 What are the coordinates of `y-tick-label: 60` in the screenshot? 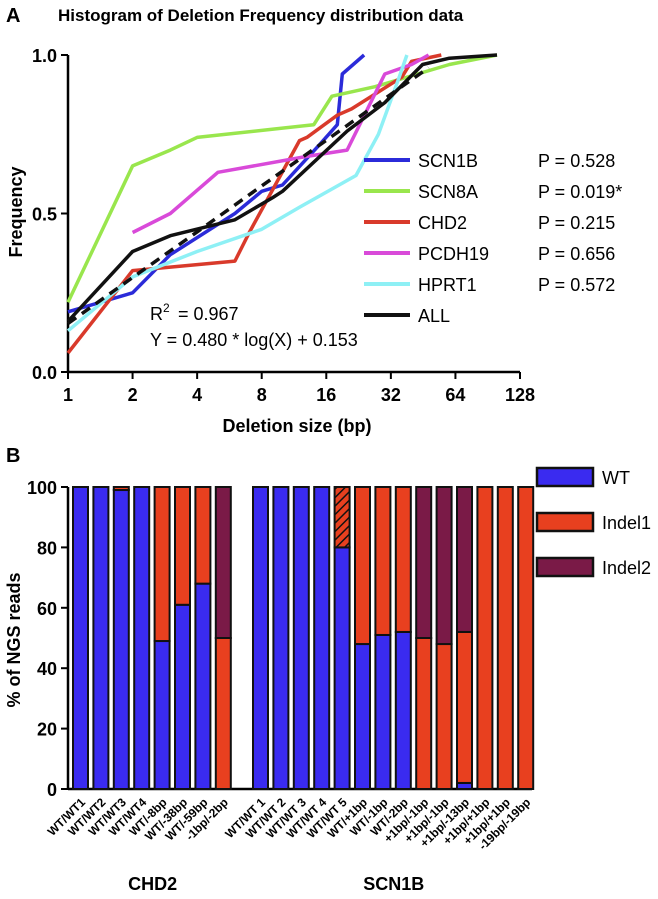 It's located at (47, 609).